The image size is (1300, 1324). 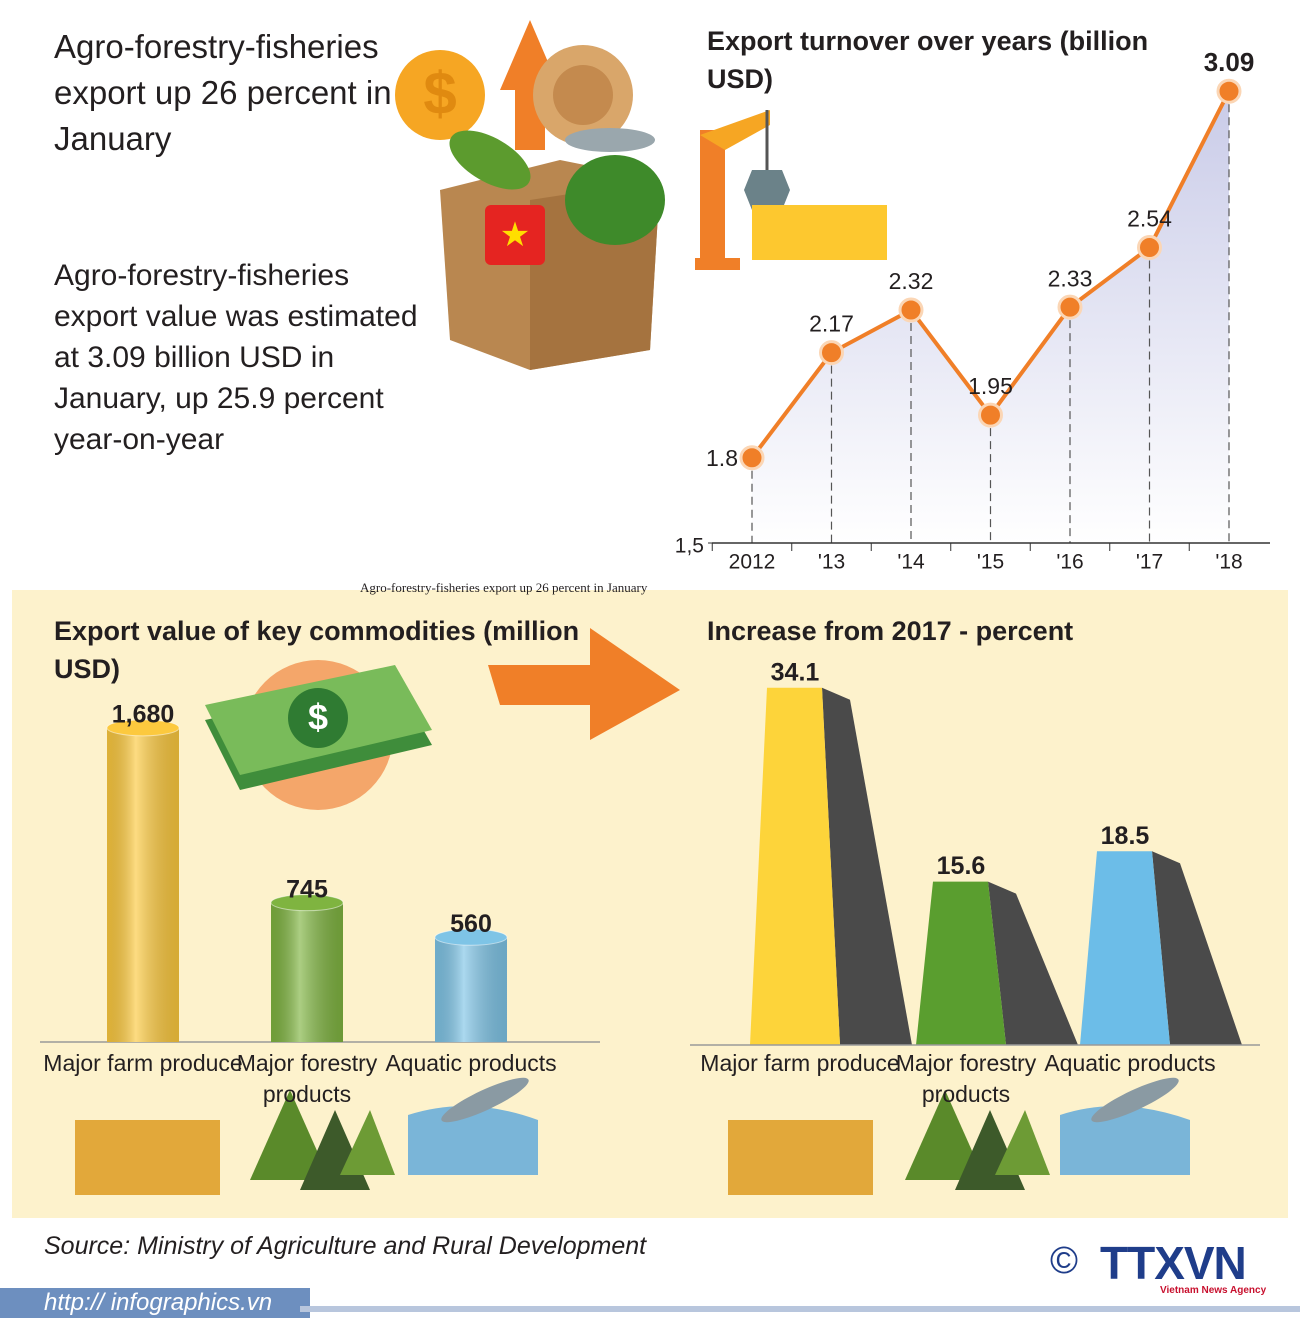 What do you see at coordinates (752, 562) in the screenshot?
I see `x-tick-label: 2012` at bounding box center [752, 562].